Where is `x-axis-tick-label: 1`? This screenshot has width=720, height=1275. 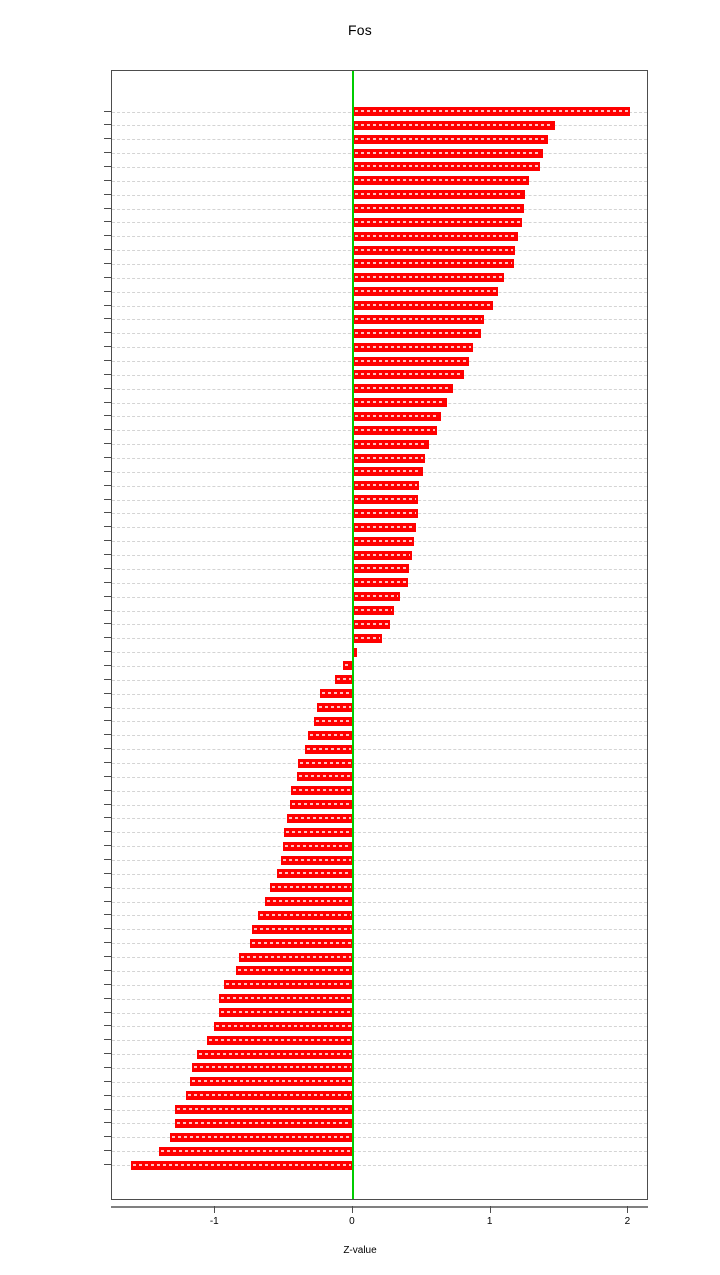
x-axis-tick-label: 1 is located at coordinates (489, 1221).